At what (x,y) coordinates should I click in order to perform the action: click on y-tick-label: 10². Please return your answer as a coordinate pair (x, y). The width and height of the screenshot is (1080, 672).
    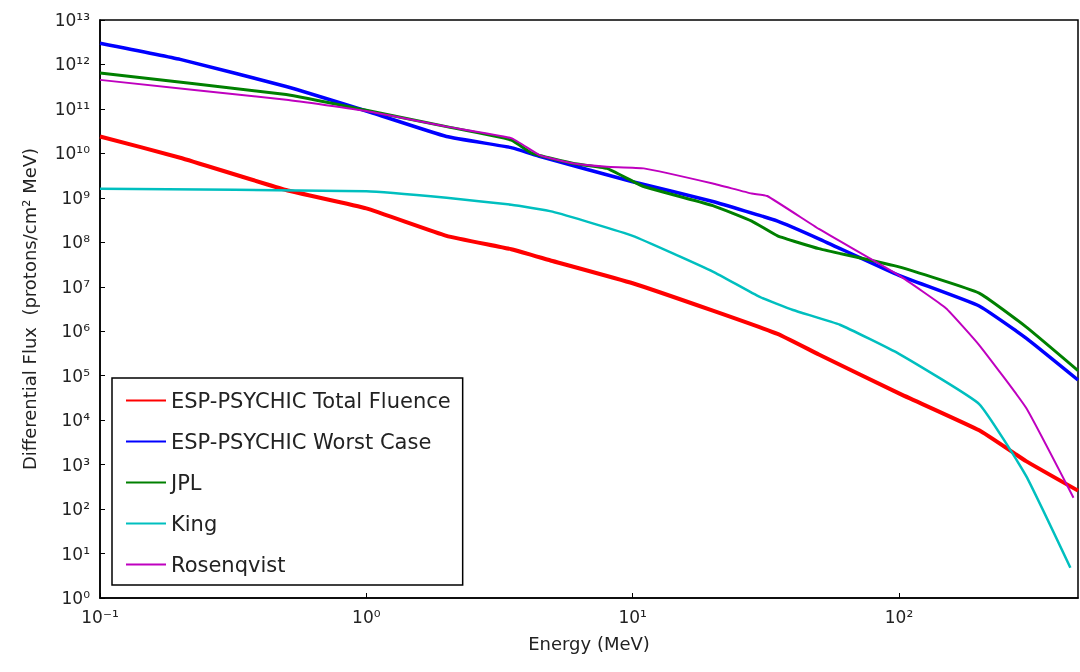
    Looking at the image, I should click on (75, 509).